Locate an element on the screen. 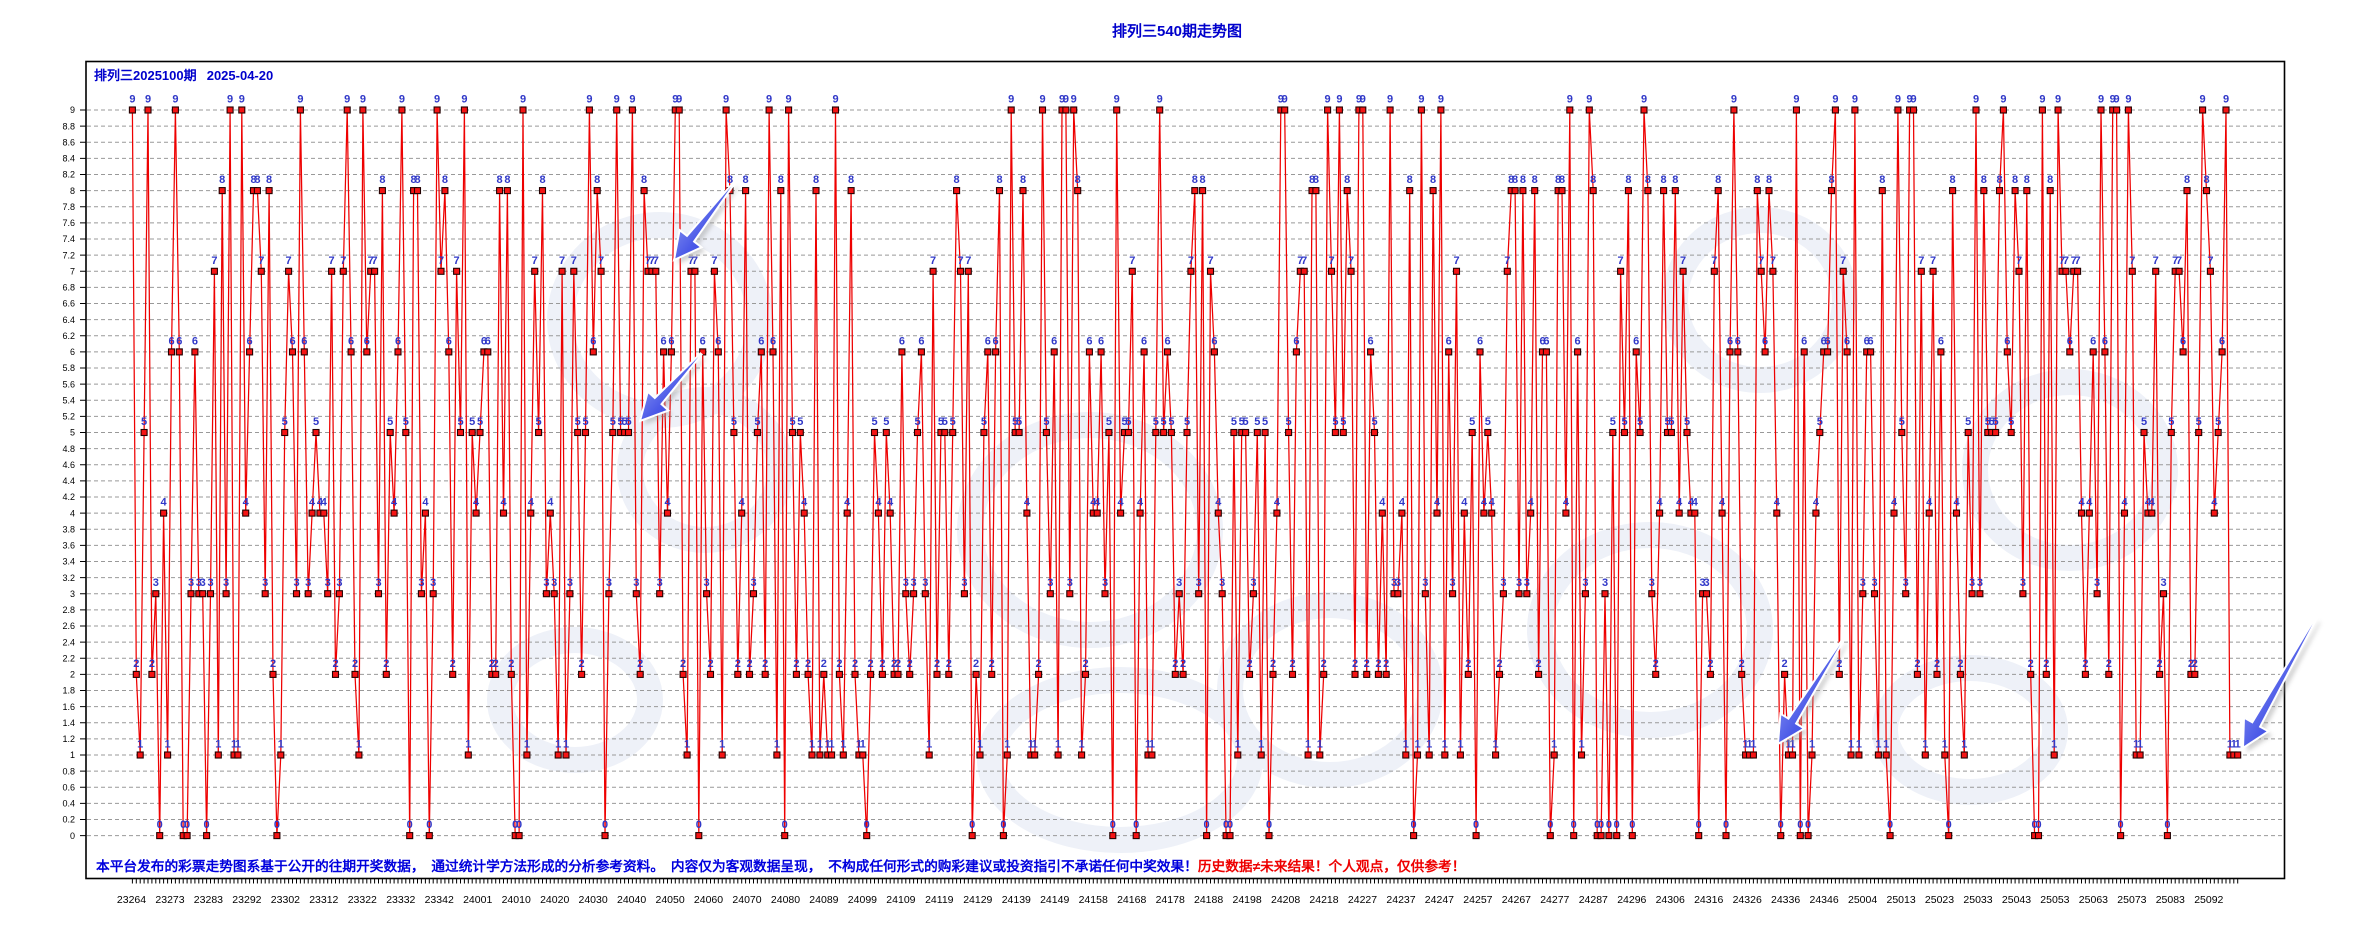 The height and width of the screenshot is (926, 2354). svg-text: 23302 is located at coordinates (285, 900).